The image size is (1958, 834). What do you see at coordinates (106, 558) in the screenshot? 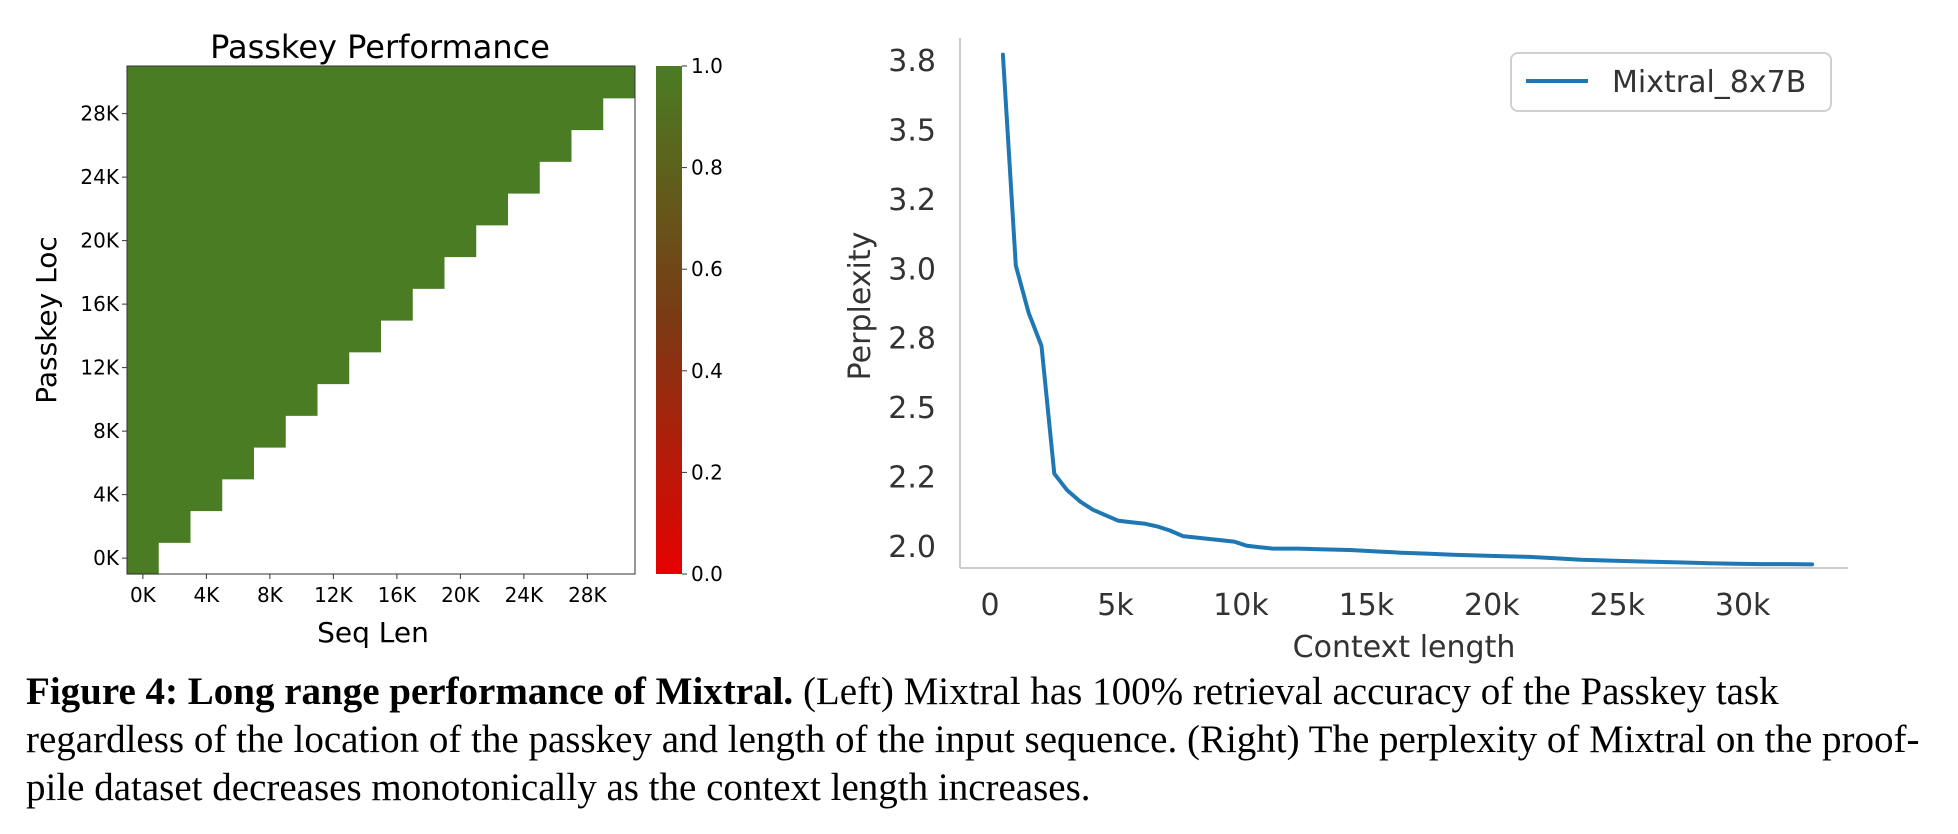
I see `heatmap-y-tick-label: 0K` at bounding box center [106, 558].